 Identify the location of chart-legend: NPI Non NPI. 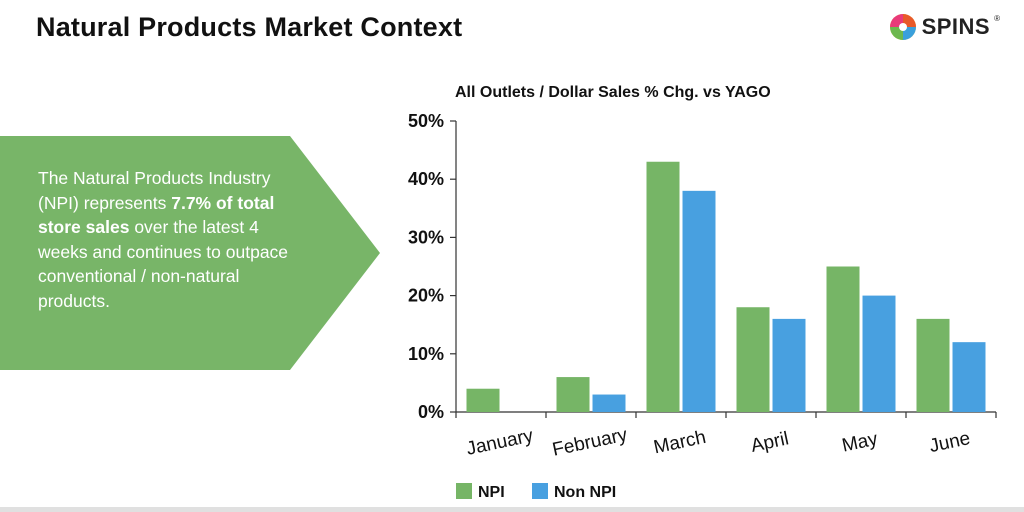
(536, 492).